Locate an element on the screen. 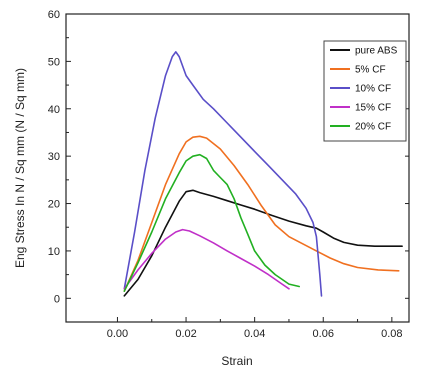 Image resolution: width=427 pixels, height=374 pixels. y-tick-label: 50 is located at coordinates (54, 62).